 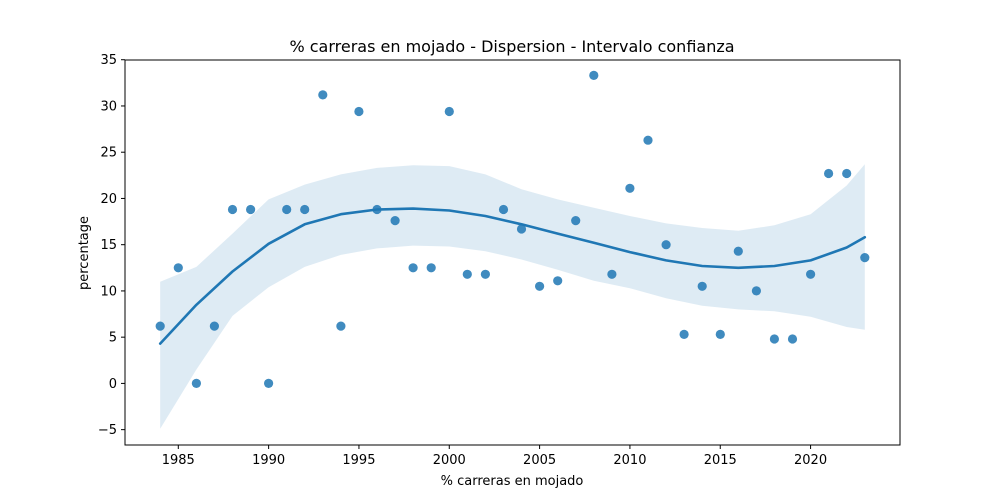 What do you see at coordinates (512, 481) in the screenshot?
I see `x-axis-label: % carreras en mojado` at bounding box center [512, 481].